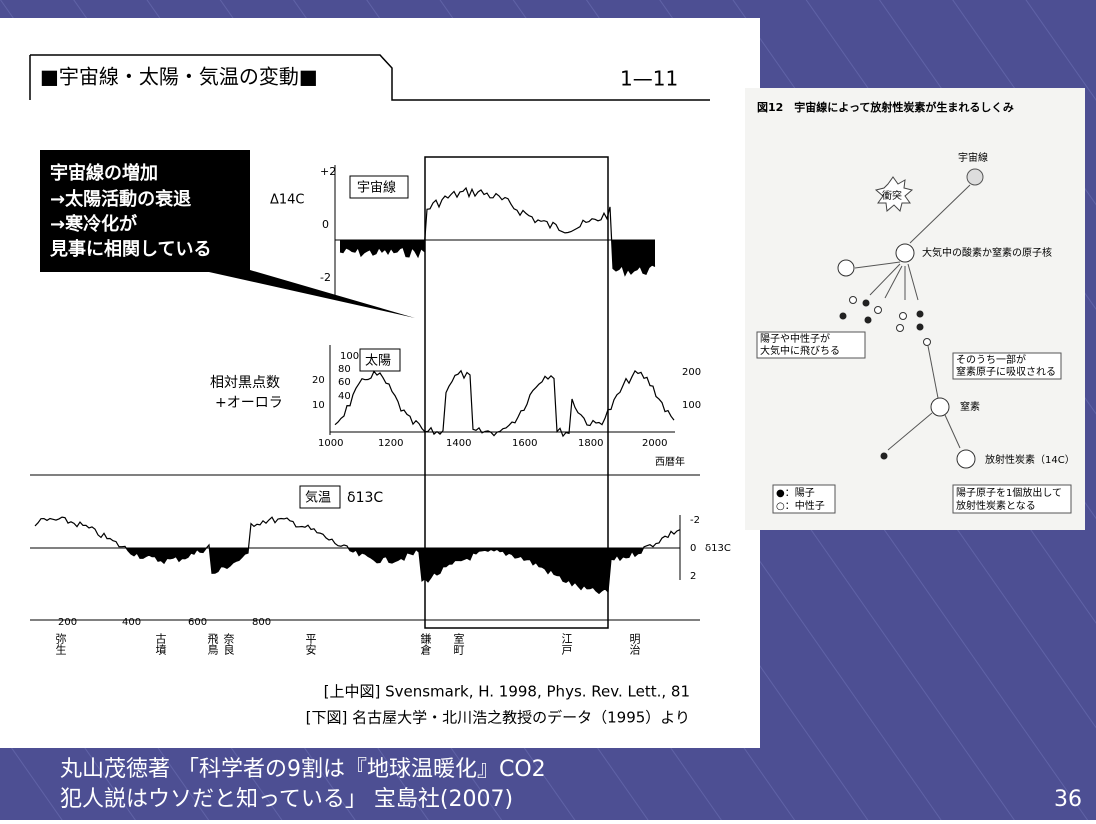  Describe the element at coordinates (800, 505) in the screenshot. I see `legend-text: ○：中性子` at that location.